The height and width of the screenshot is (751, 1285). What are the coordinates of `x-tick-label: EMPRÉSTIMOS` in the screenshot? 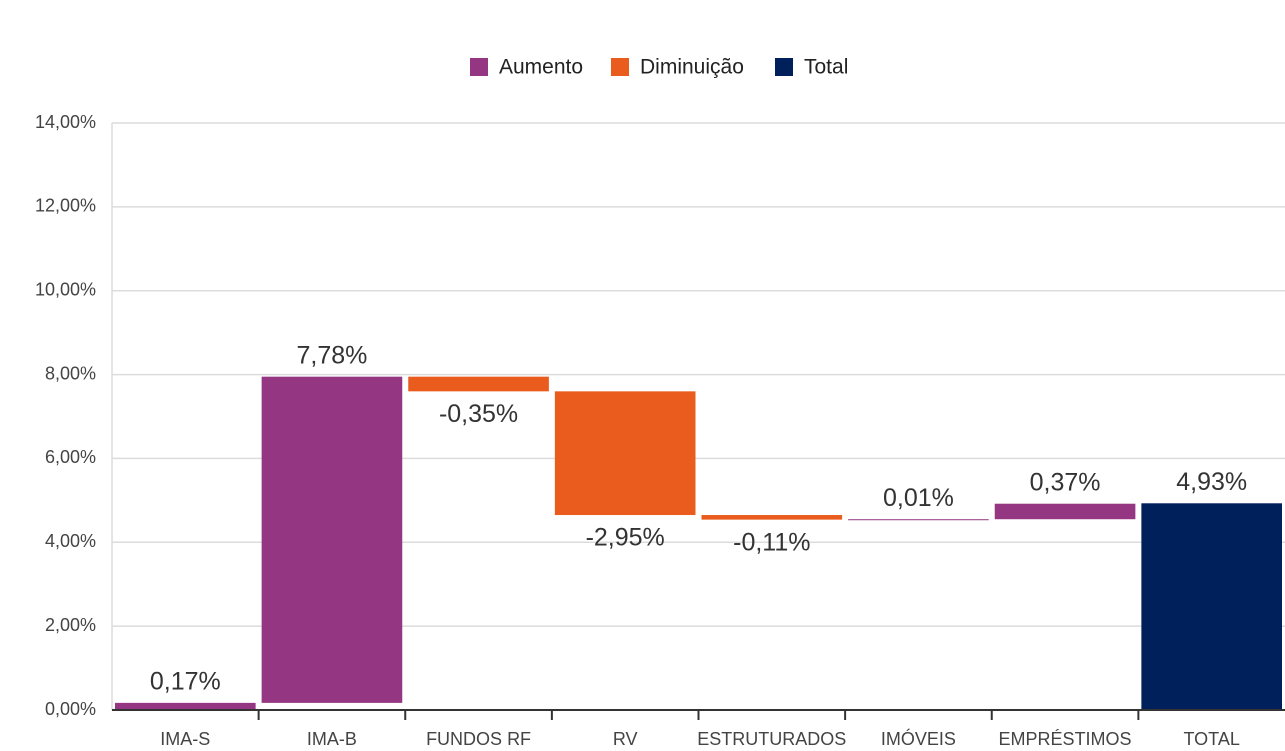 It's located at (1065, 739).